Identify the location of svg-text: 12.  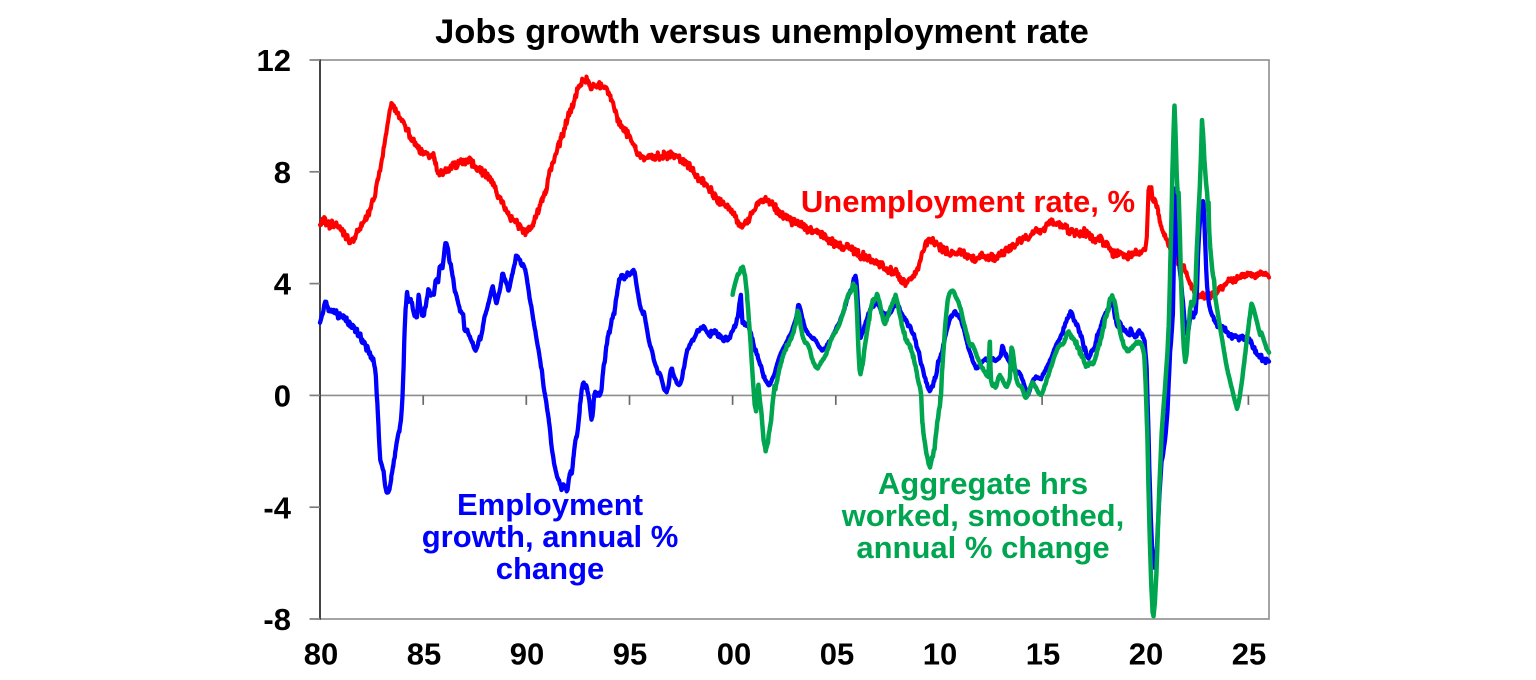
(274, 60).